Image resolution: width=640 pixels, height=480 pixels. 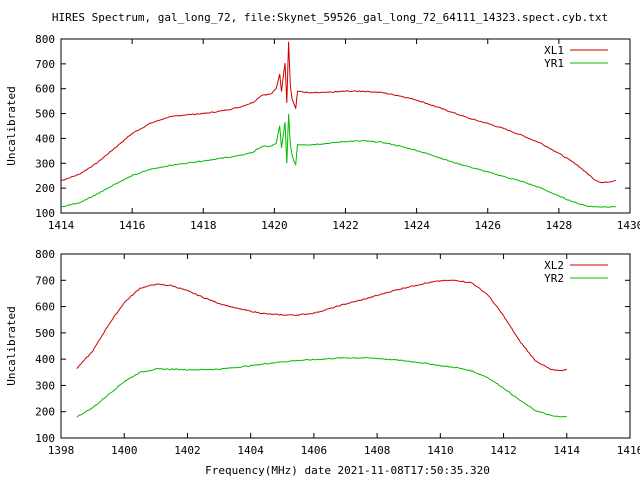 I want to click on x-tick-label: 1410, so click(x=440, y=450).